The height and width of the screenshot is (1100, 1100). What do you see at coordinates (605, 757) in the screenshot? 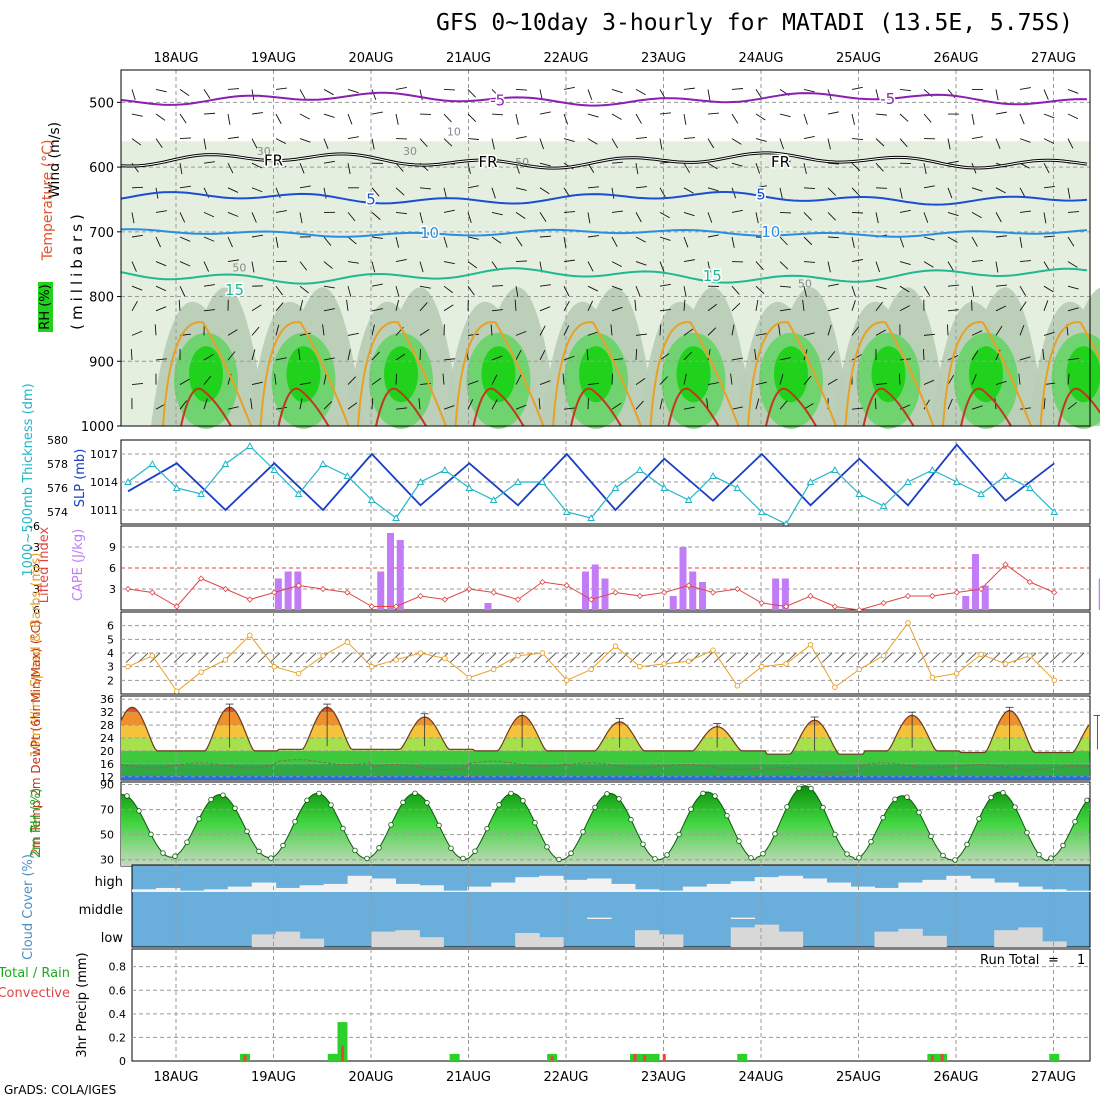
I see `temp-band` at bounding box center [605, 757].